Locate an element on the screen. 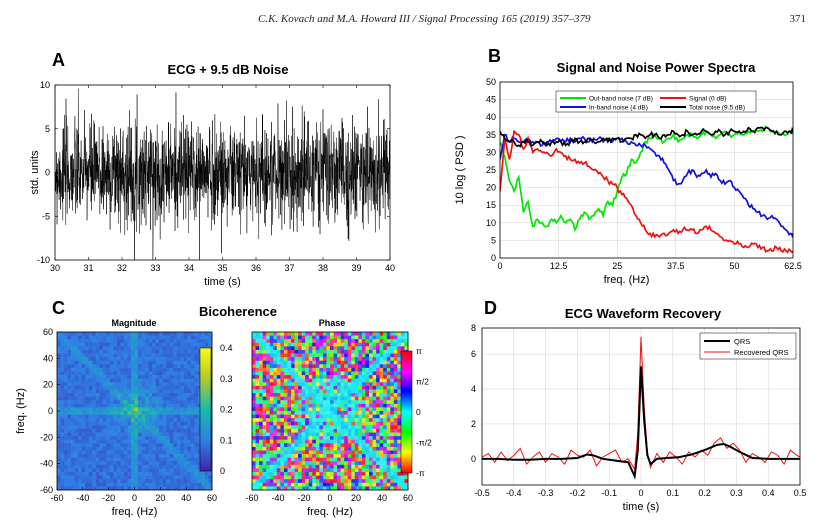 The image size is (820, 525). y-axis-label: freq. (Hz) is located at coordinates (21, 411).